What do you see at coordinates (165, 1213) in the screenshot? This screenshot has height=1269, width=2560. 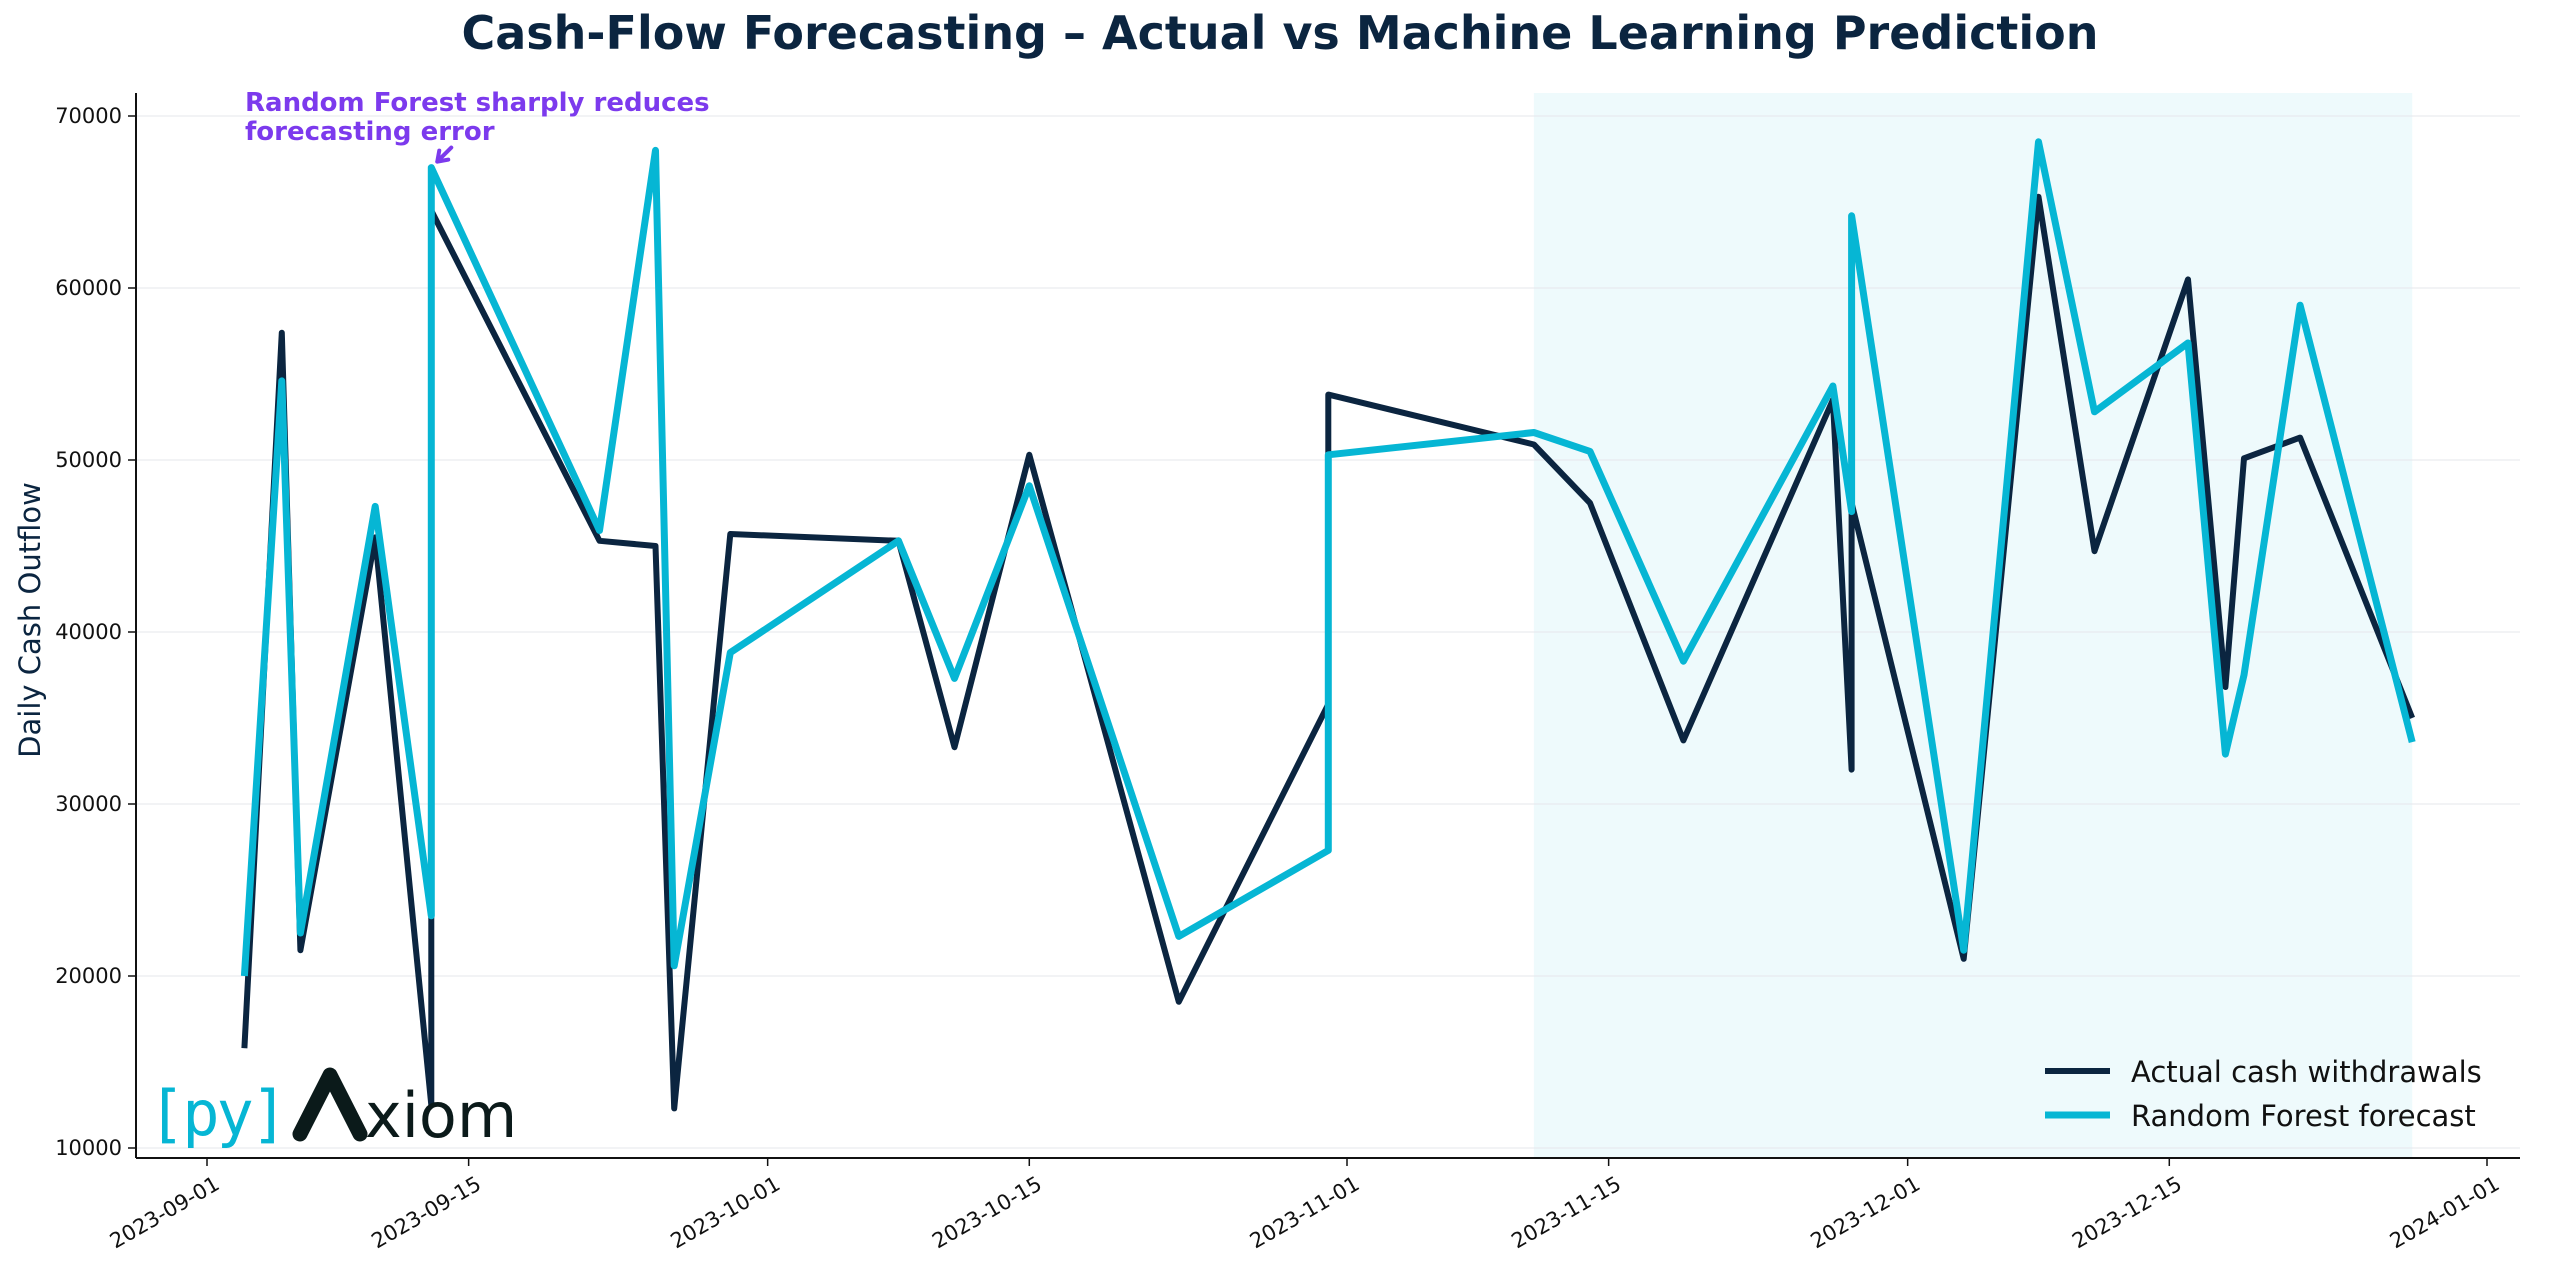 I see `x-tick-label: 2023-09-01` at bounding box center [165, 1213].